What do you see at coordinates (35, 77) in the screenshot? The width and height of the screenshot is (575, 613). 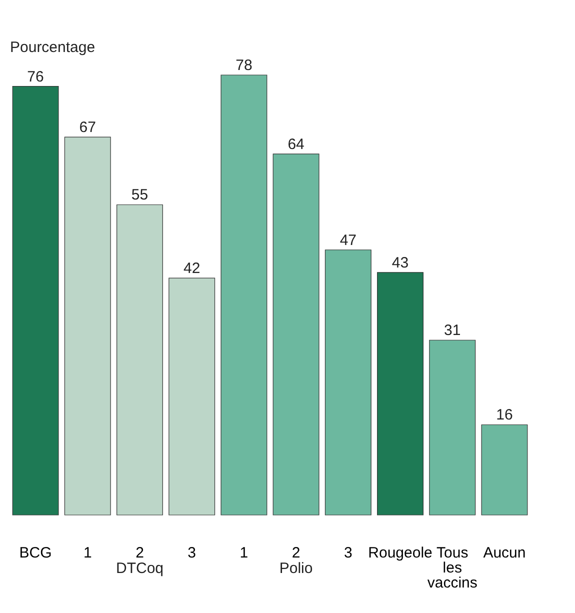 I see `data-label: 76` at bounding box center [35, 77].